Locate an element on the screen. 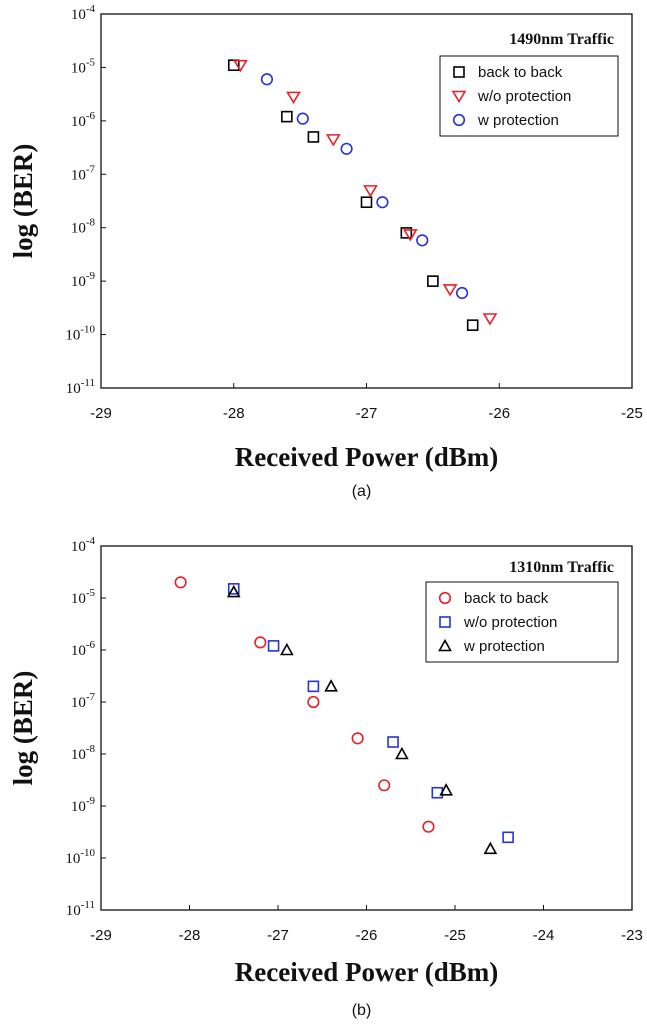 This screenshot has height=1025, width=647. panel-title: 1310nm Traffic is located at coordinates (561, 567).